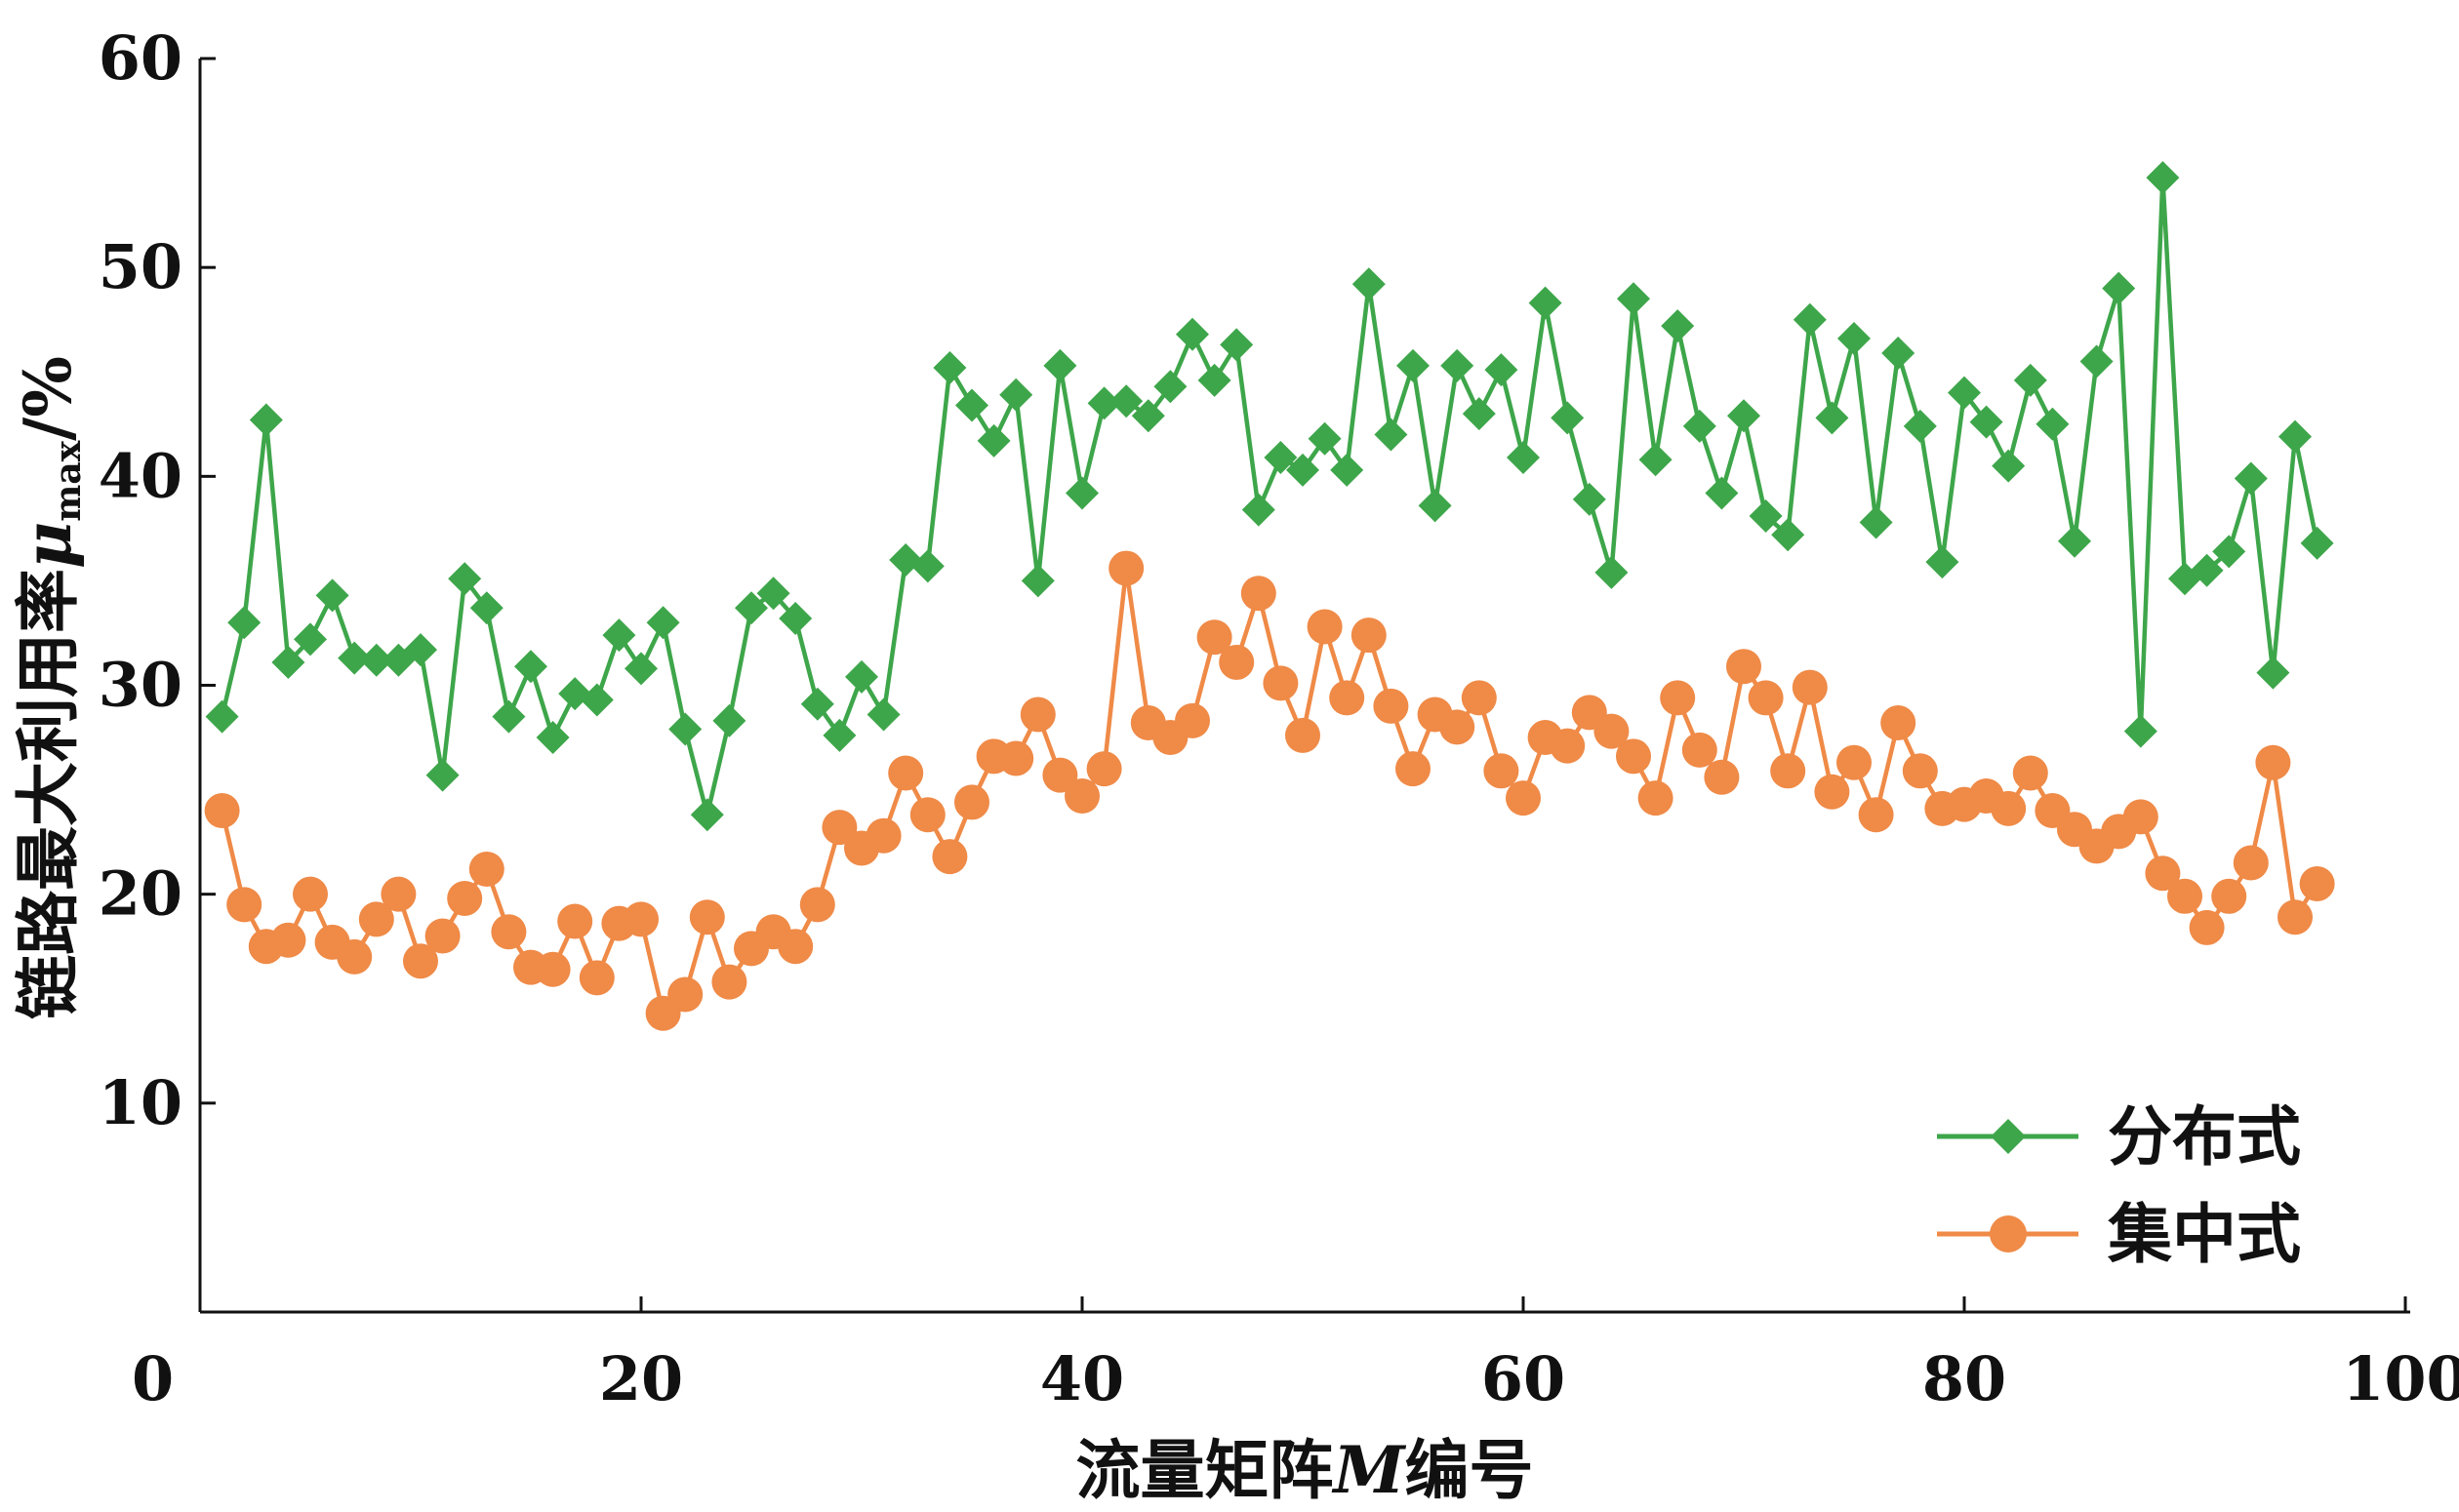 The width and height of the screenshot is (2459, 1512). Describe the element at coordinates (2119, 1185) in the screenshot. I see `legend: 分布式 集中式` at that location.